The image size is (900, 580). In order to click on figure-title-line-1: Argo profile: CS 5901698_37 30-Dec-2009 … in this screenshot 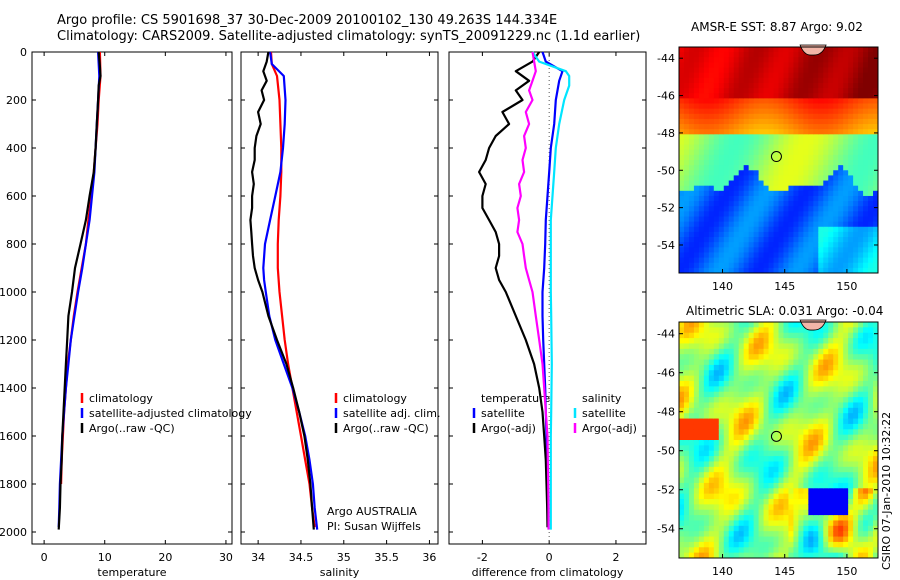, I will do `click(307, 20)`.